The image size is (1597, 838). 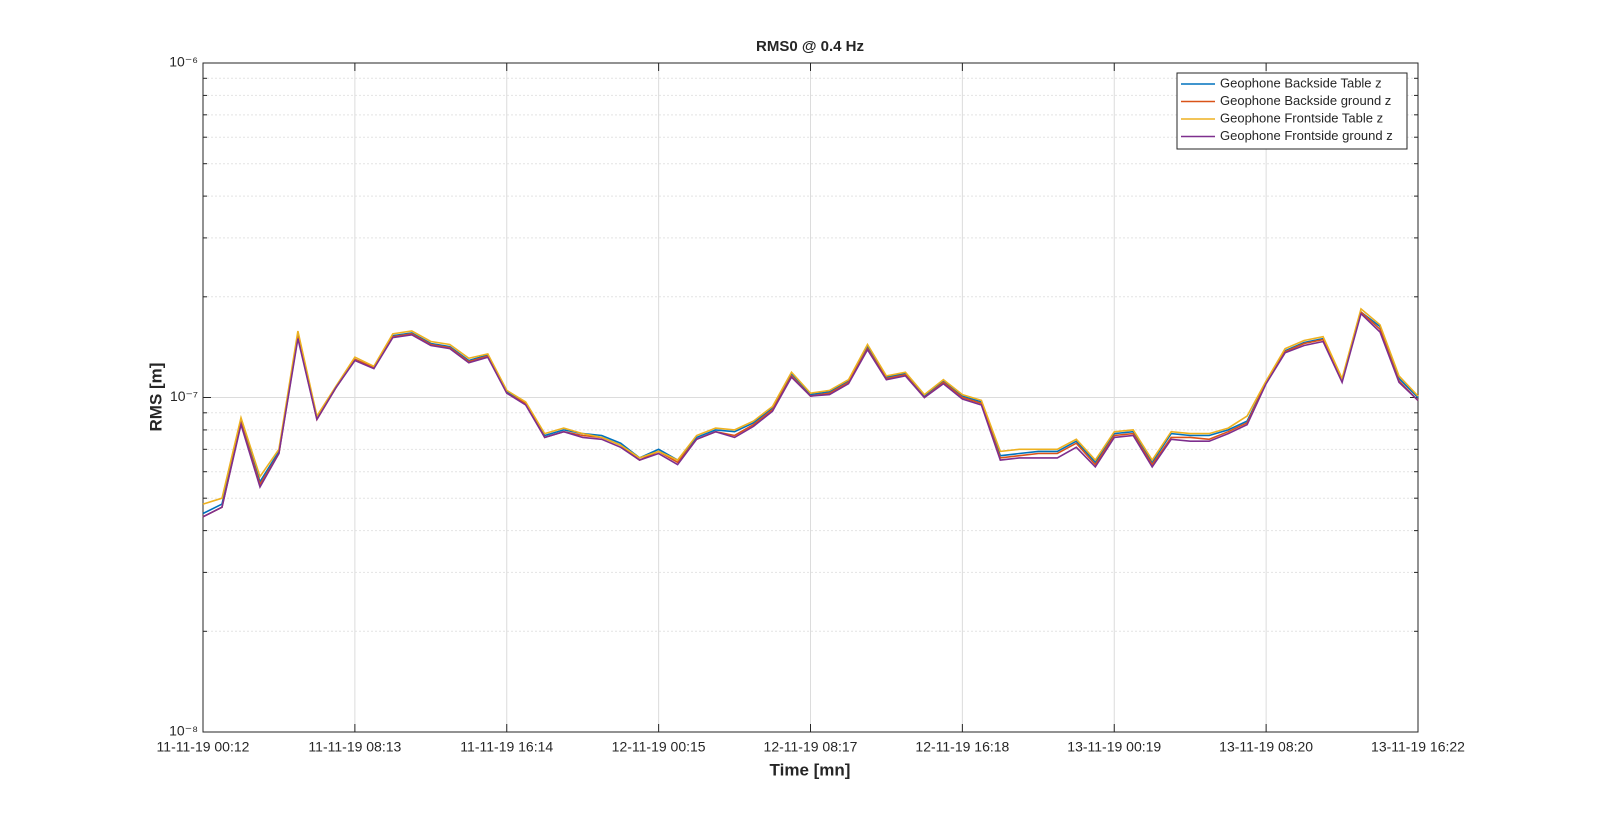 What do you see at coordinates (1306, 135) in the screenshot?
I see `legend-label: Geophone Frontside ground z` at bounding box center [1306, 135].